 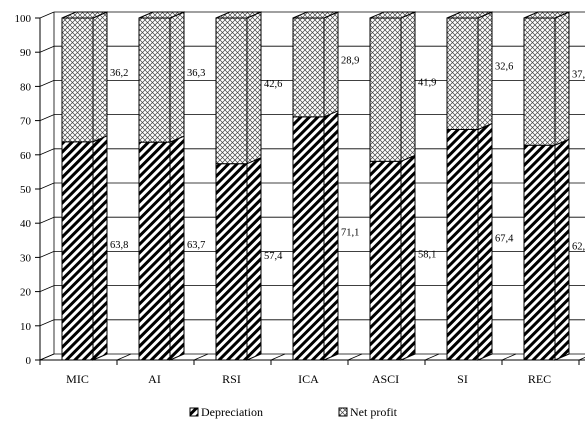 I want to click on legend-label: Depreciation, so click(x=232, y=412).